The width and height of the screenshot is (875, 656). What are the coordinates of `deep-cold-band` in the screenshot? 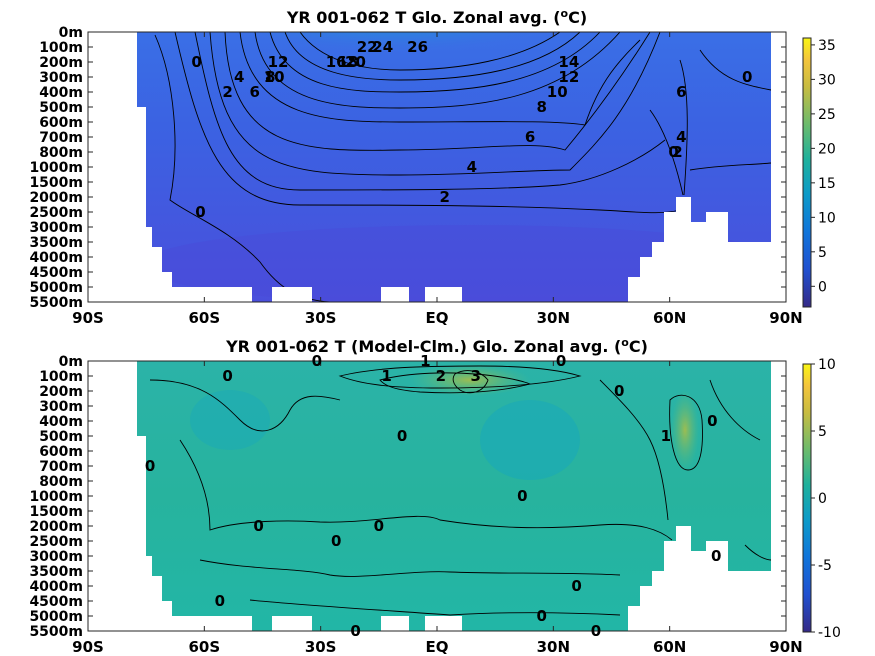 It's located at (463, 263).